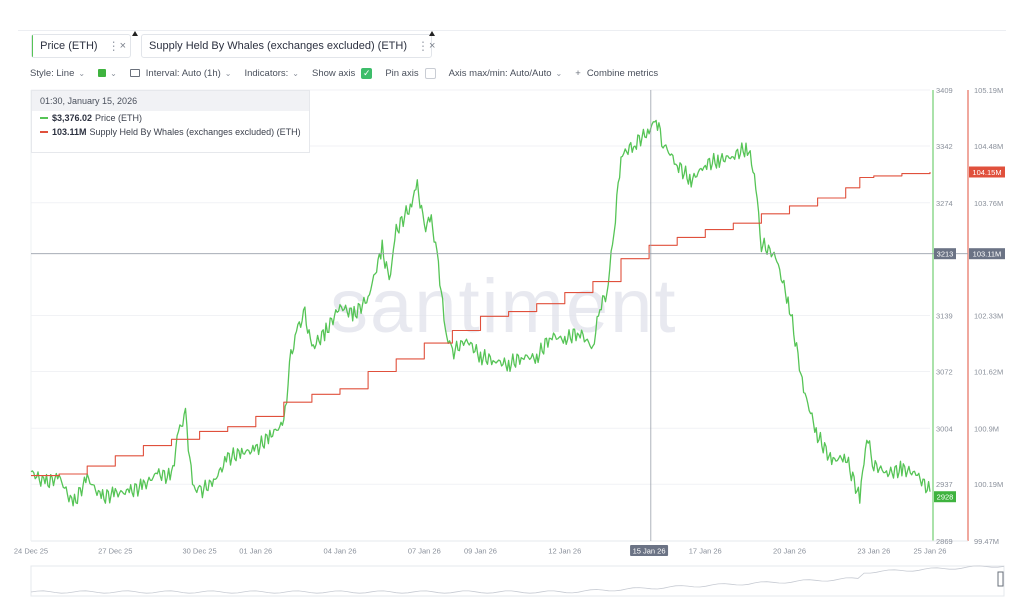 The image size is (1024, 601). I want to click on x-tick-label: 07 Jan 26, so click(424, 551).